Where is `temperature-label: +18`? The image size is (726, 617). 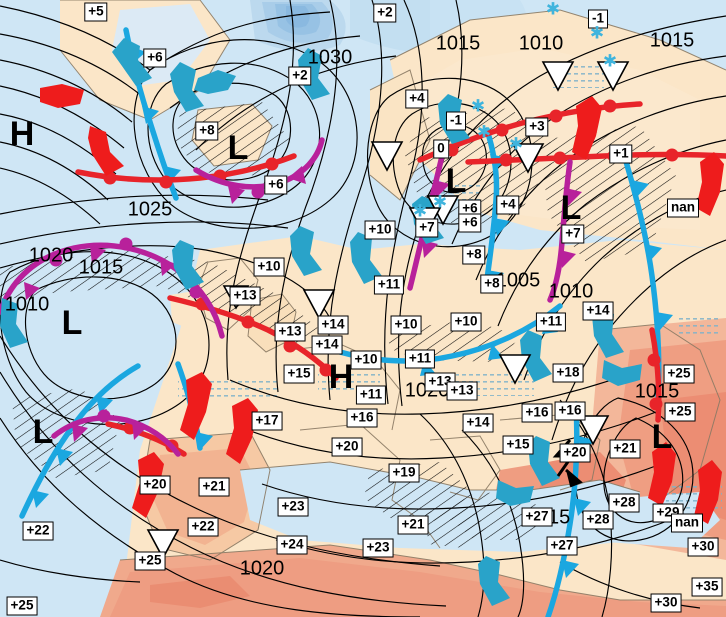
temperature-label: +18 is located at coordinates (568, 373).